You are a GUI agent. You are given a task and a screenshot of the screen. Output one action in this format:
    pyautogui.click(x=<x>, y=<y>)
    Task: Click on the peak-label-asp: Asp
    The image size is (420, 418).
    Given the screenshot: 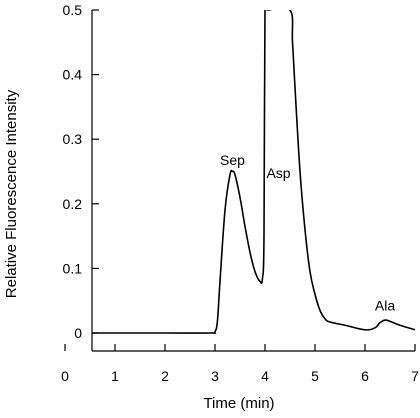 What is the action you would take?
    pyautogui.click(x=278, y=173)
    